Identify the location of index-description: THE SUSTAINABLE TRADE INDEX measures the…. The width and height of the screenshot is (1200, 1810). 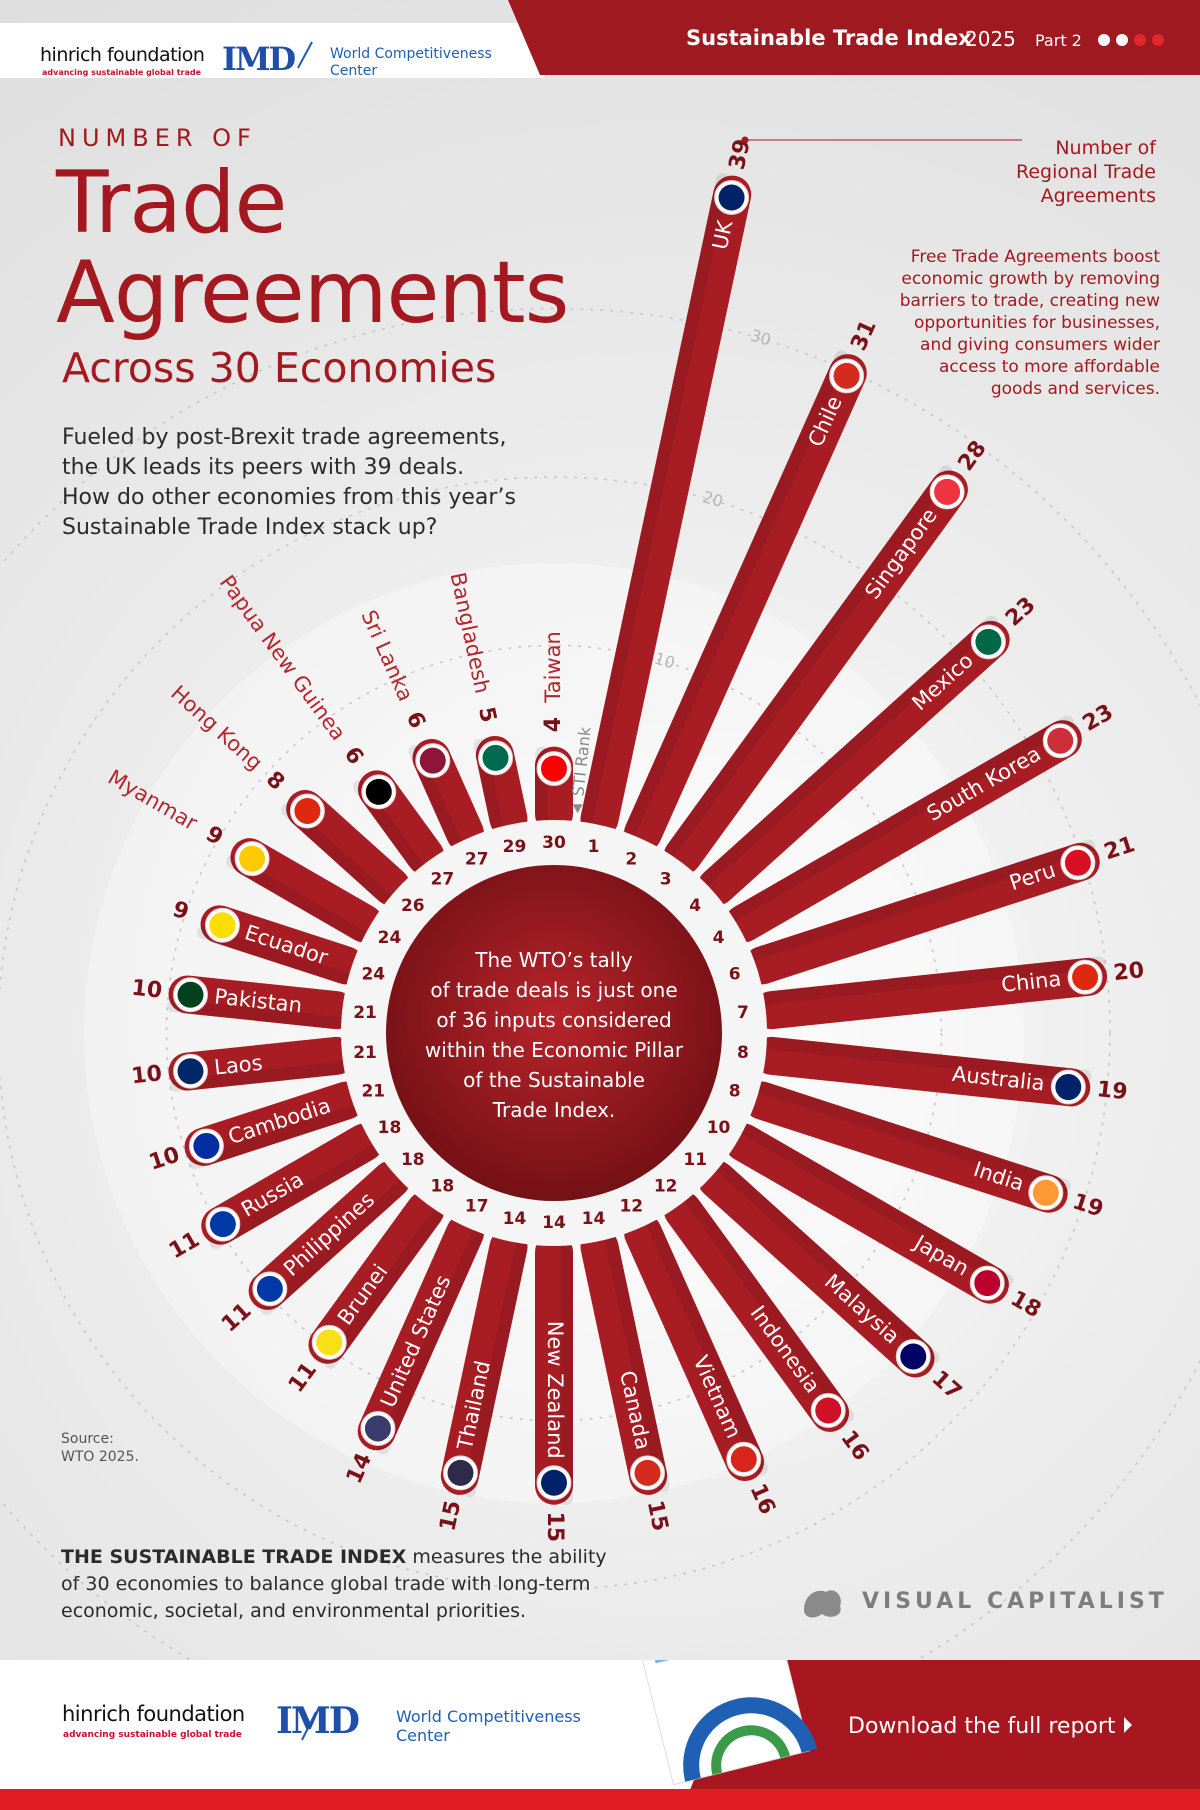
(334, 1584).